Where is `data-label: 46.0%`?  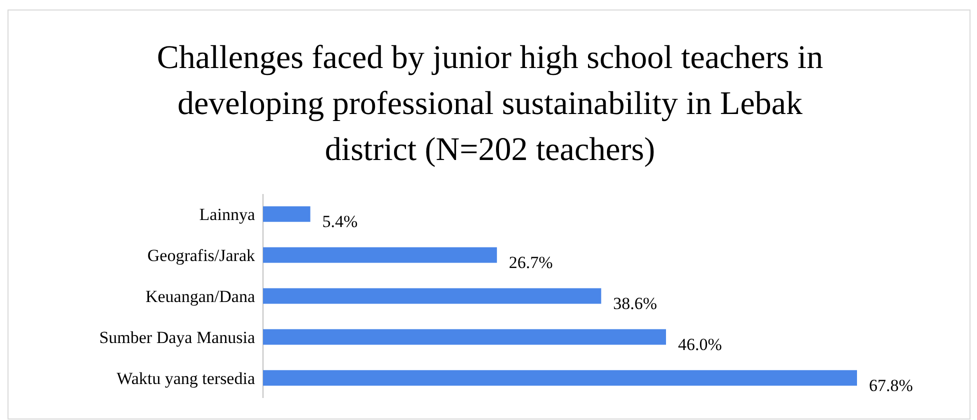
data-label: 46.0% is located at coordinates (700, 344).